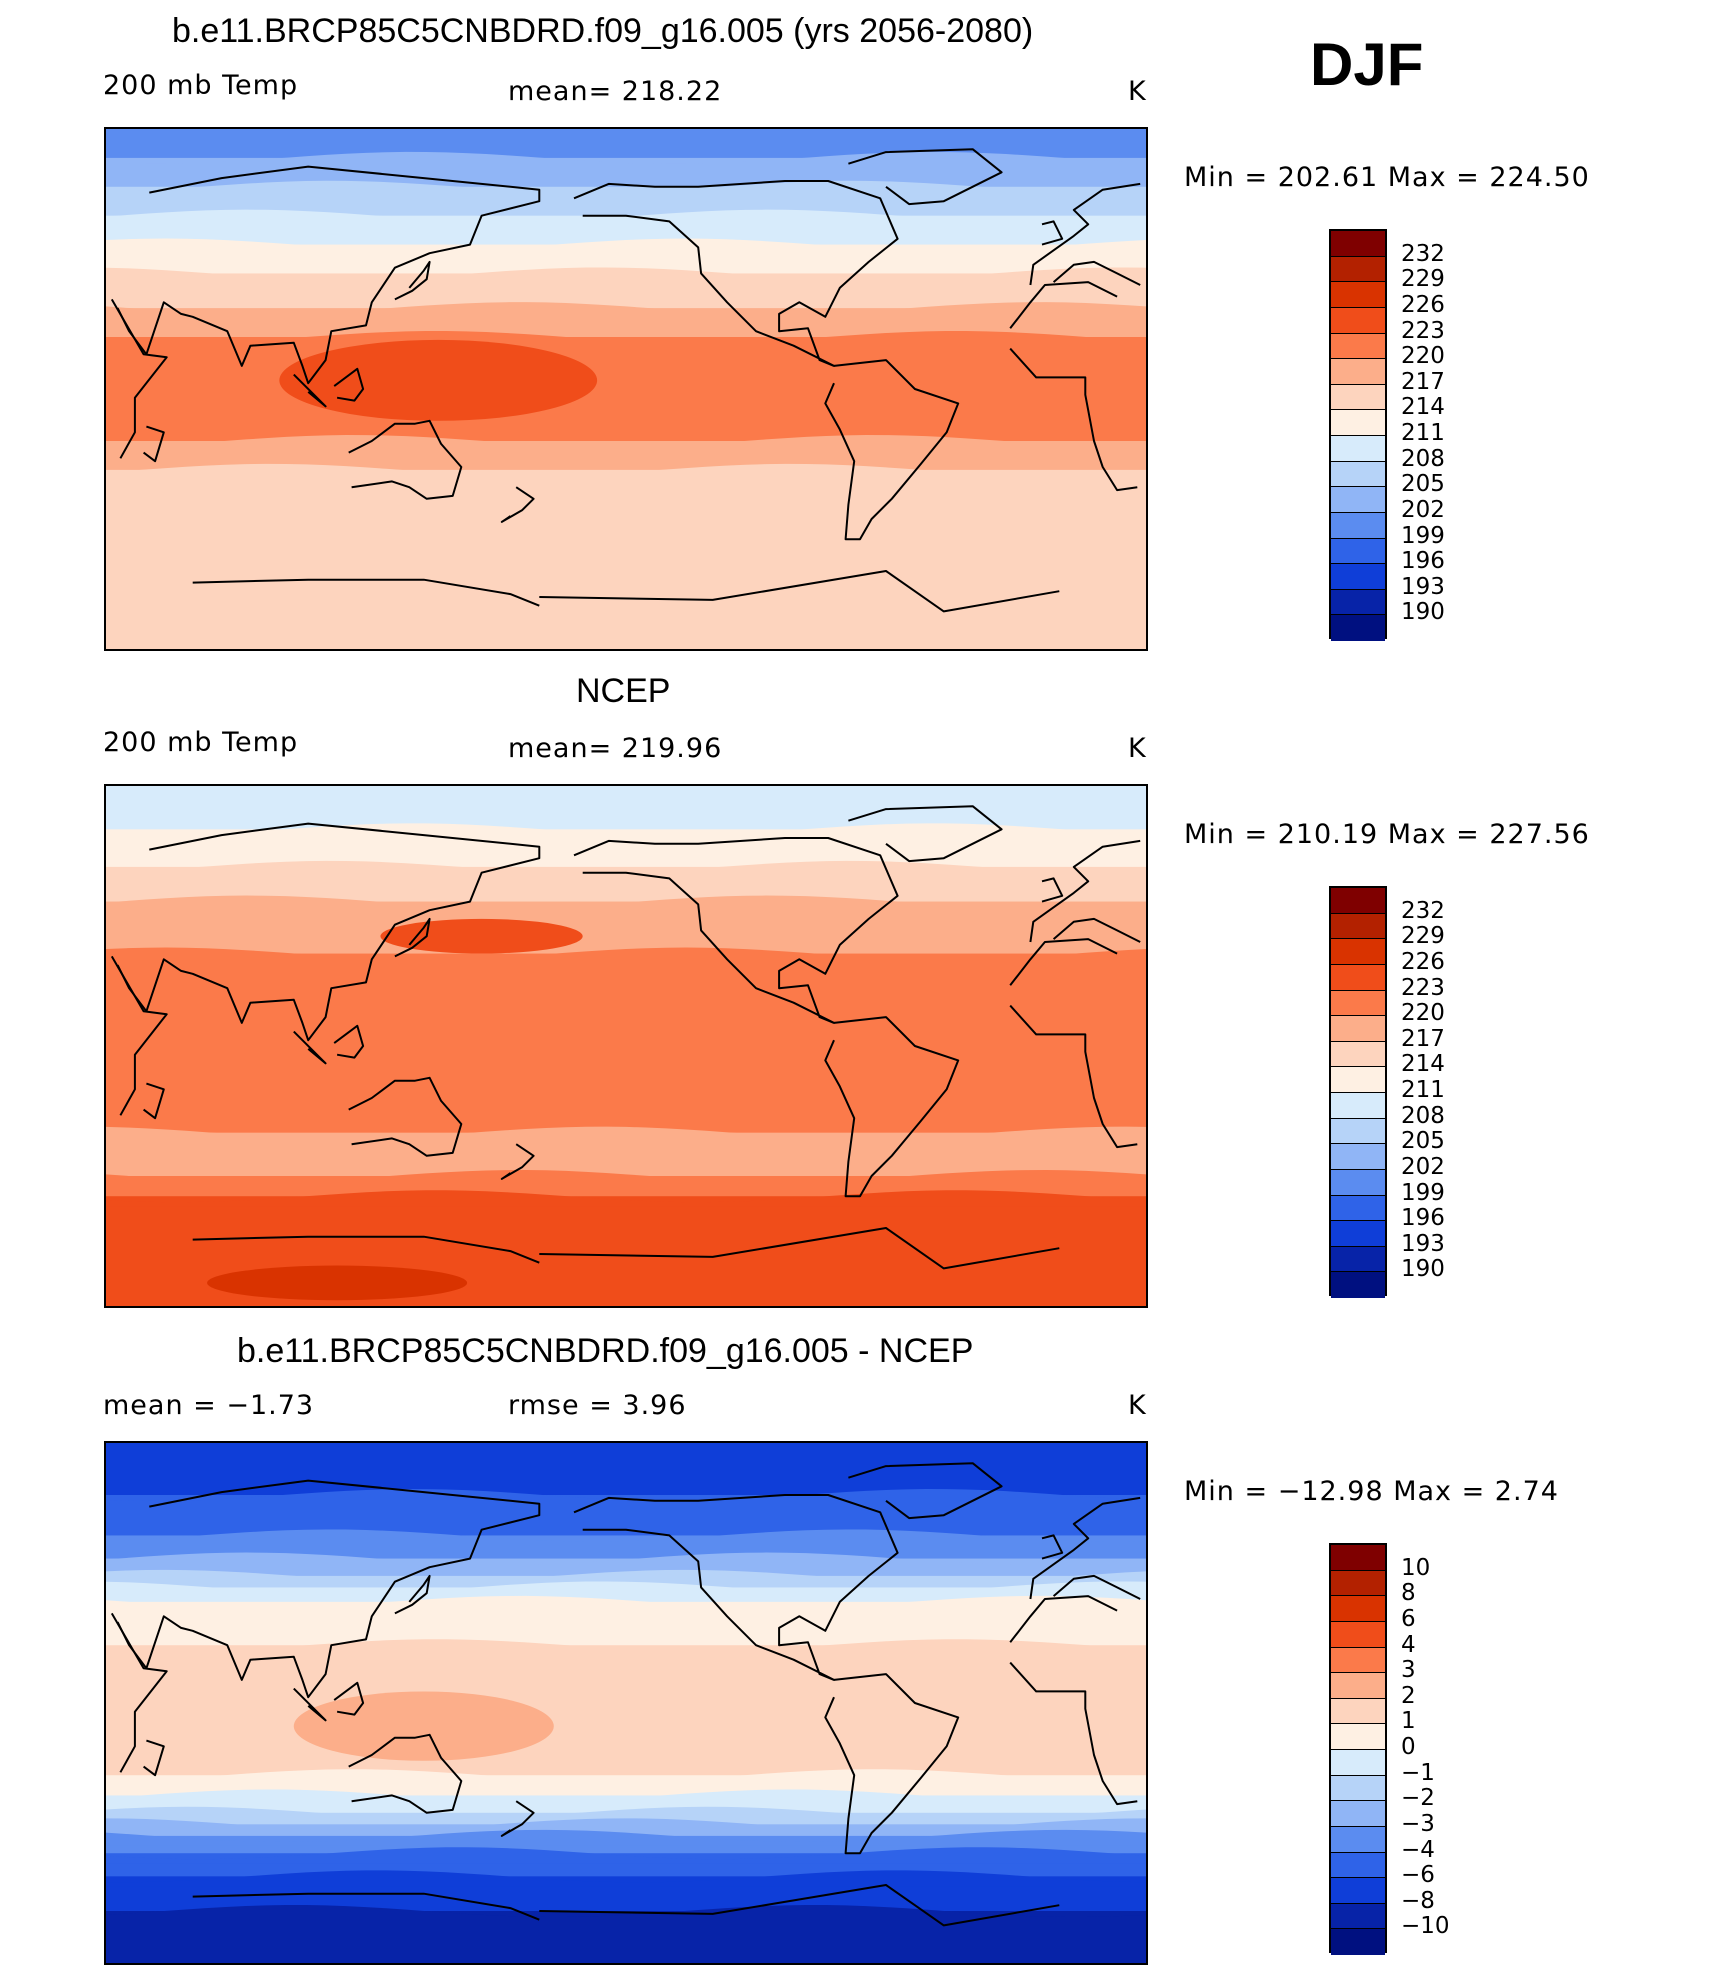  I want to click on colorbar-tick-label: 226, so click(1423, 304).